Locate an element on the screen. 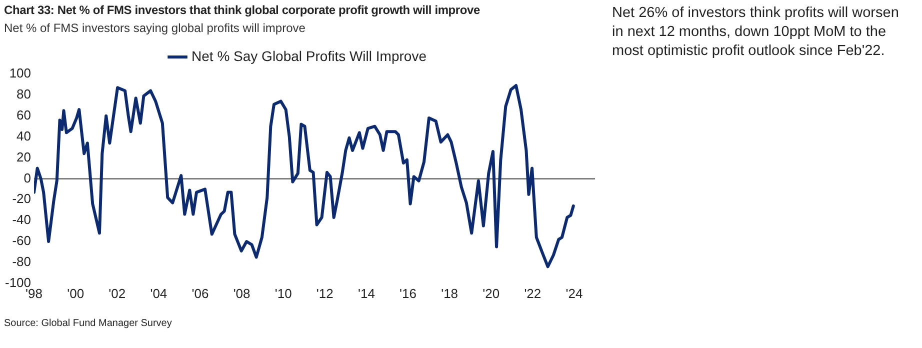  y-tick-label: -60 is located at coordinates (22, 240).